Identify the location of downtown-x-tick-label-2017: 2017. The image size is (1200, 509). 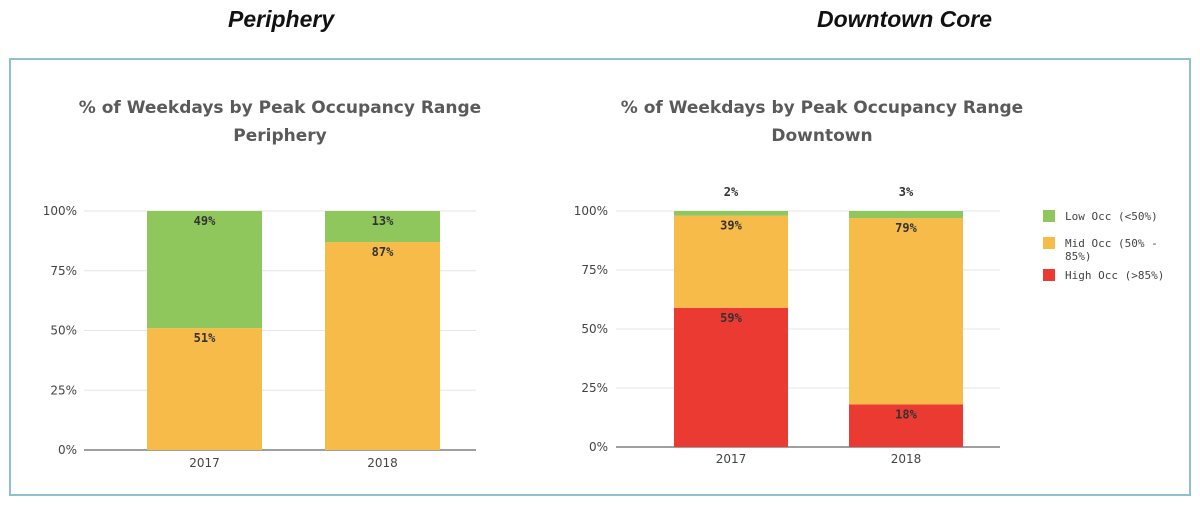
(731, 459).